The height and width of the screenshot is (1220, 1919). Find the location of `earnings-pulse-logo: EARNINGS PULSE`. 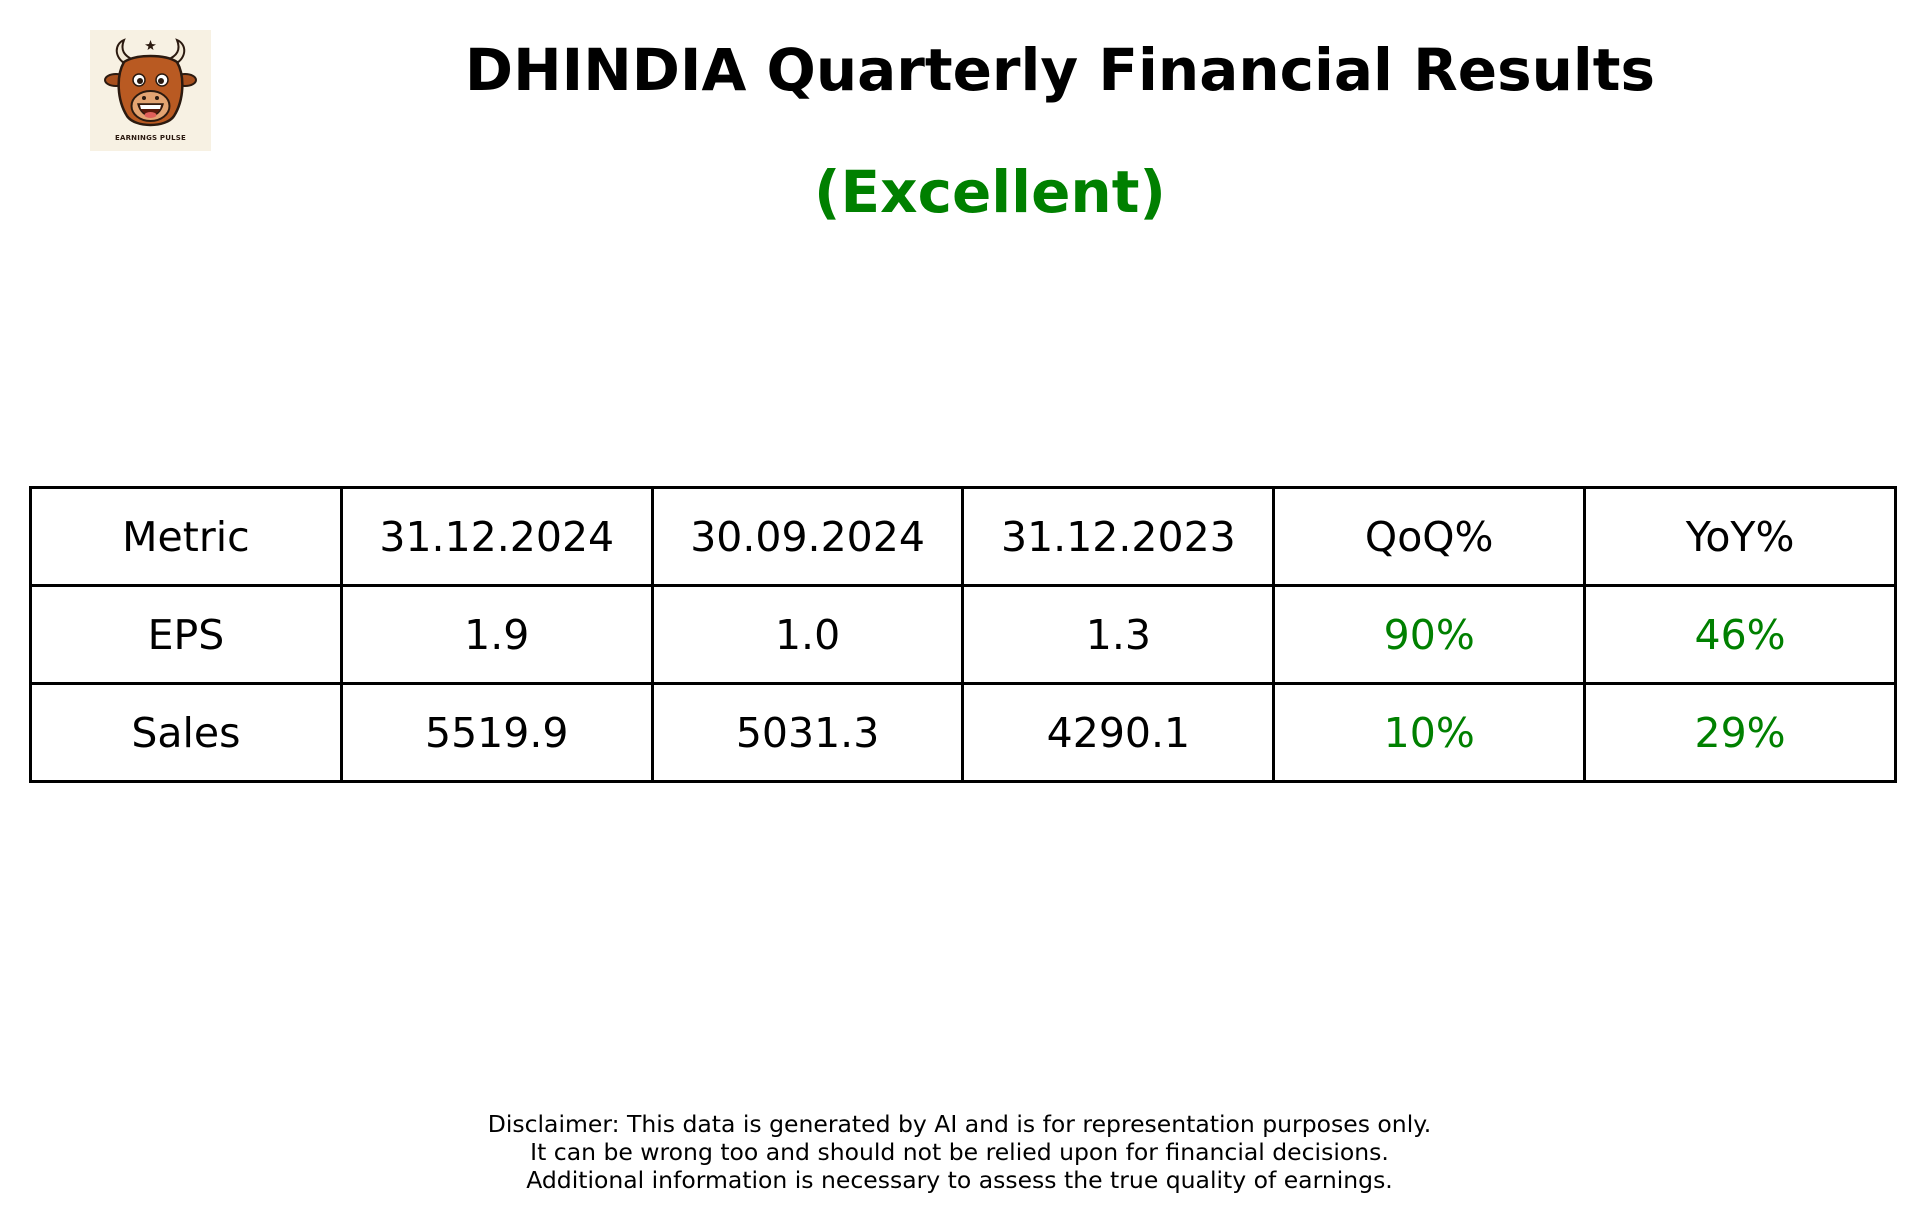

earnings-pulse-logo: EARNINGS PULSE is located at coordinates (150, 90).